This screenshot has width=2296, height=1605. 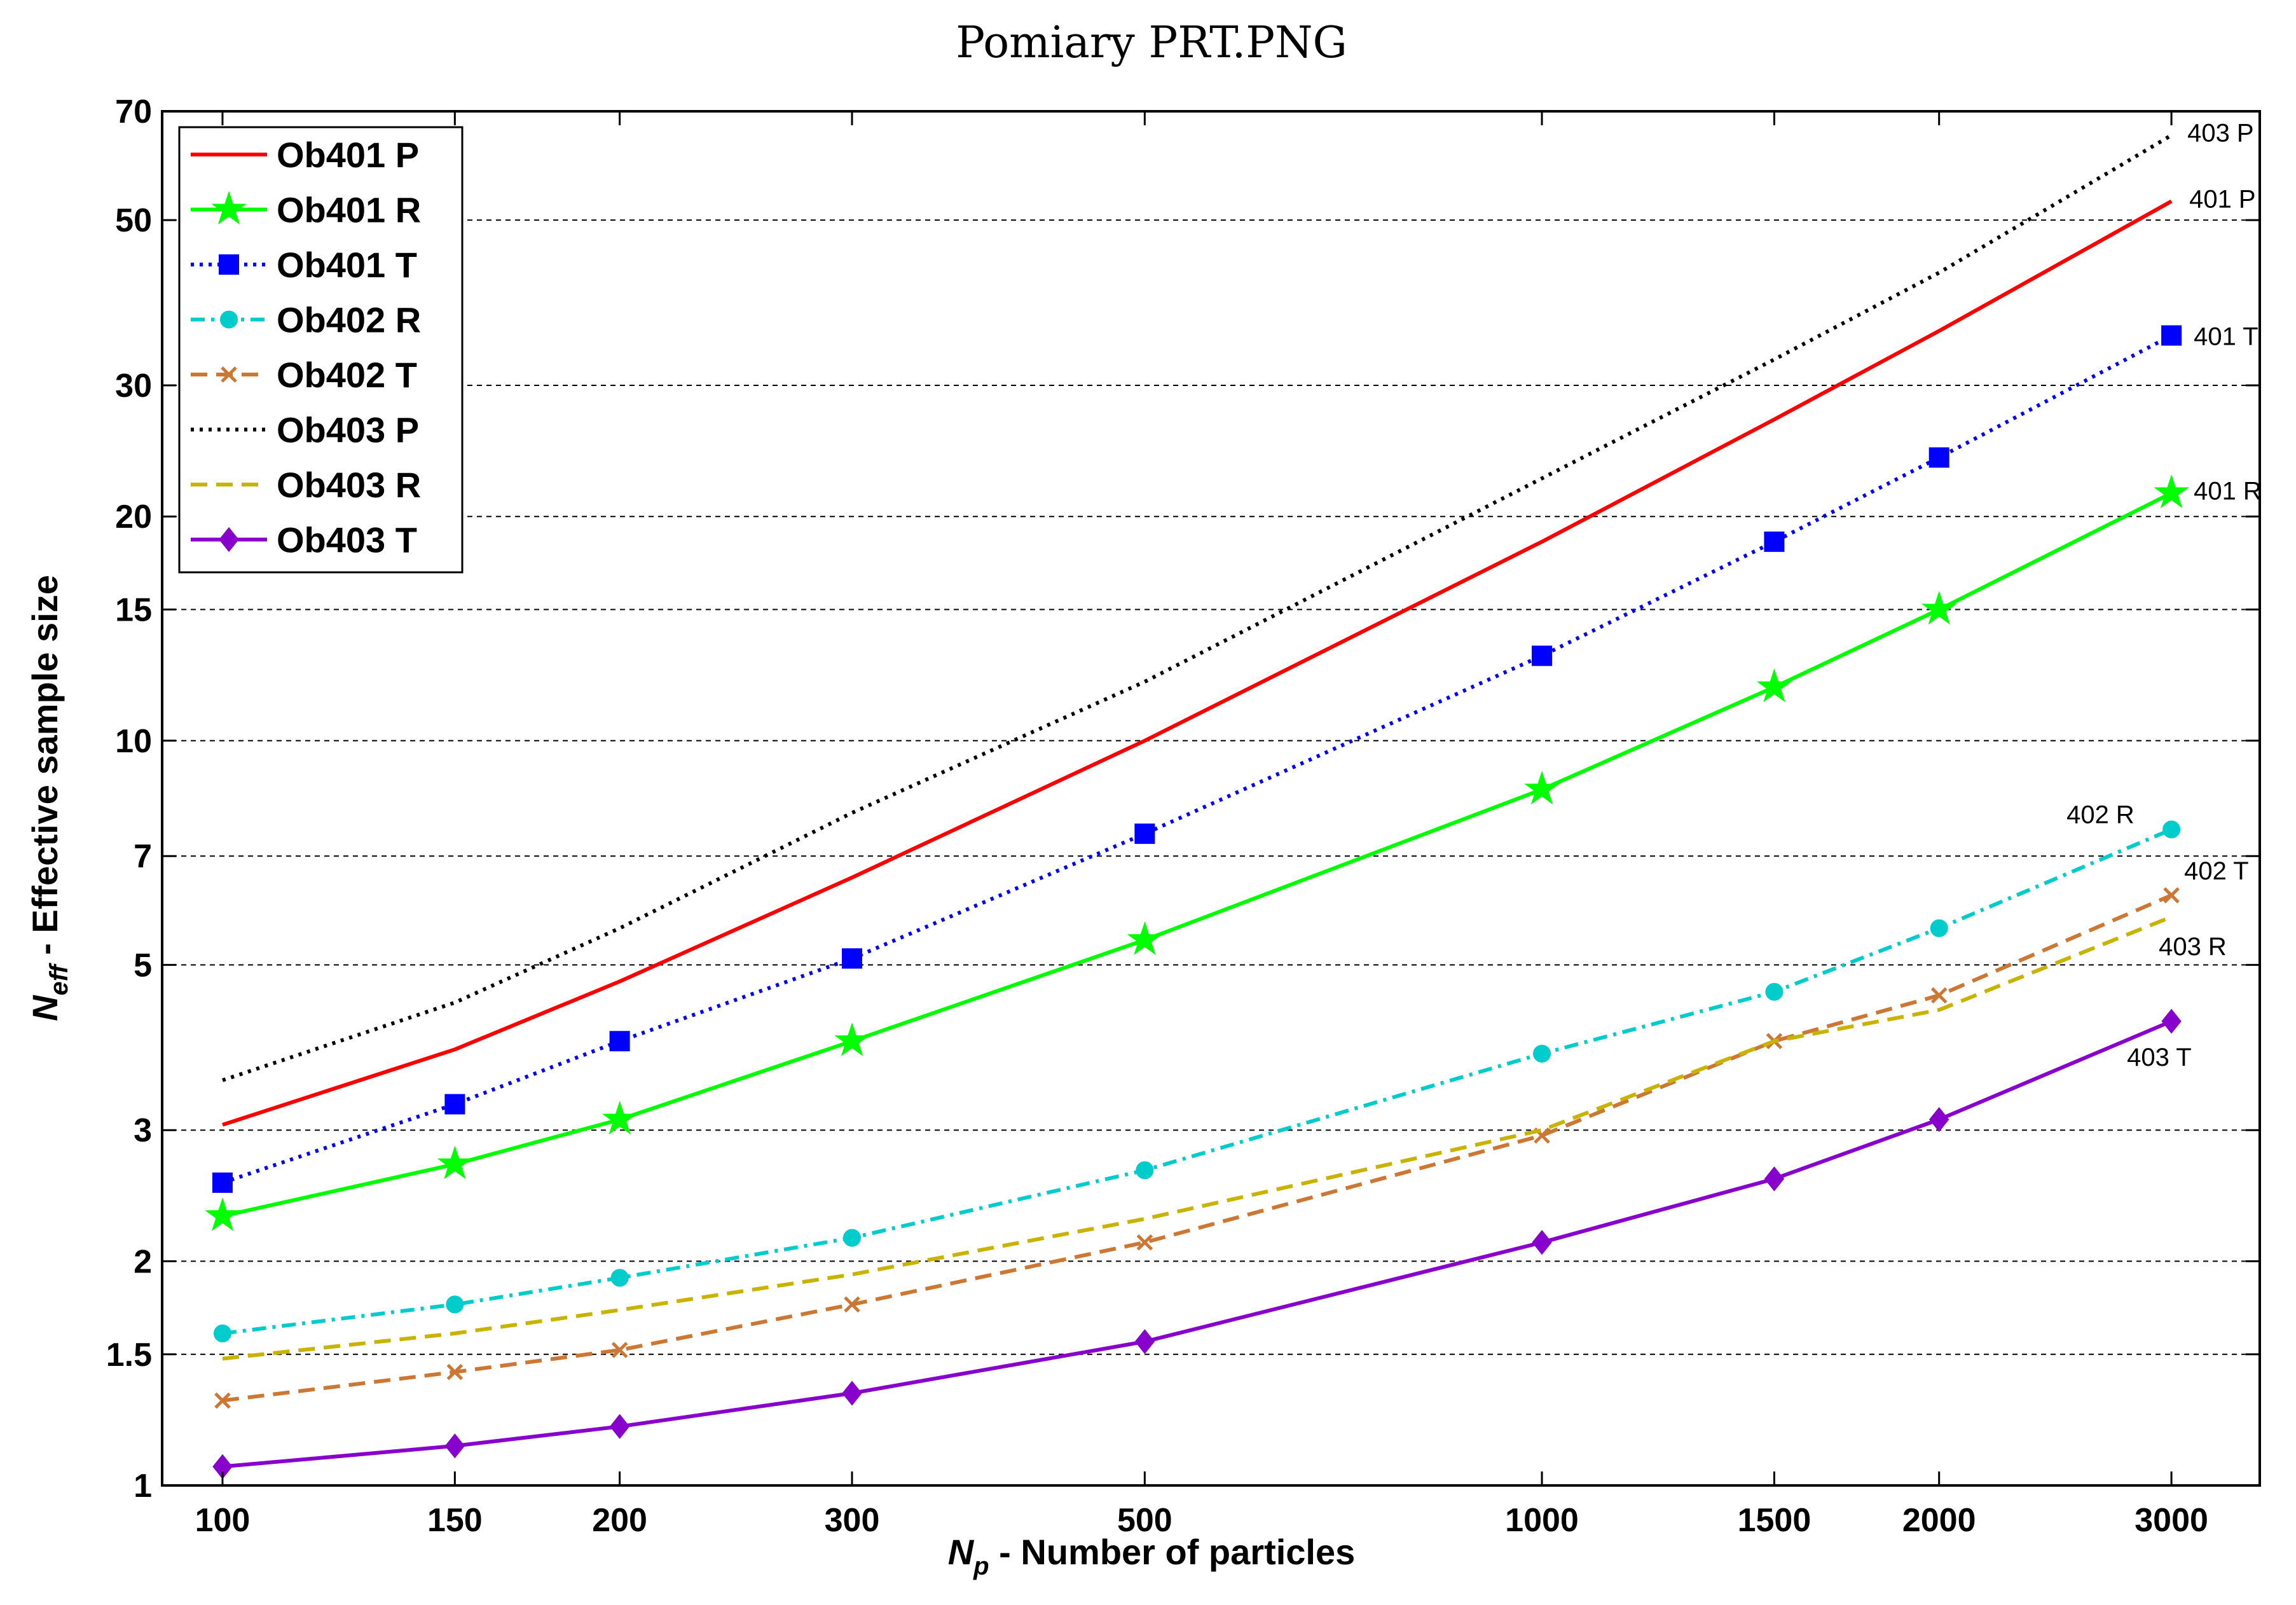 What do you see at coordinates (852, 1520) in the screenshot?
I see `x-tick-label: 300` at bounding box center [852, 1520].